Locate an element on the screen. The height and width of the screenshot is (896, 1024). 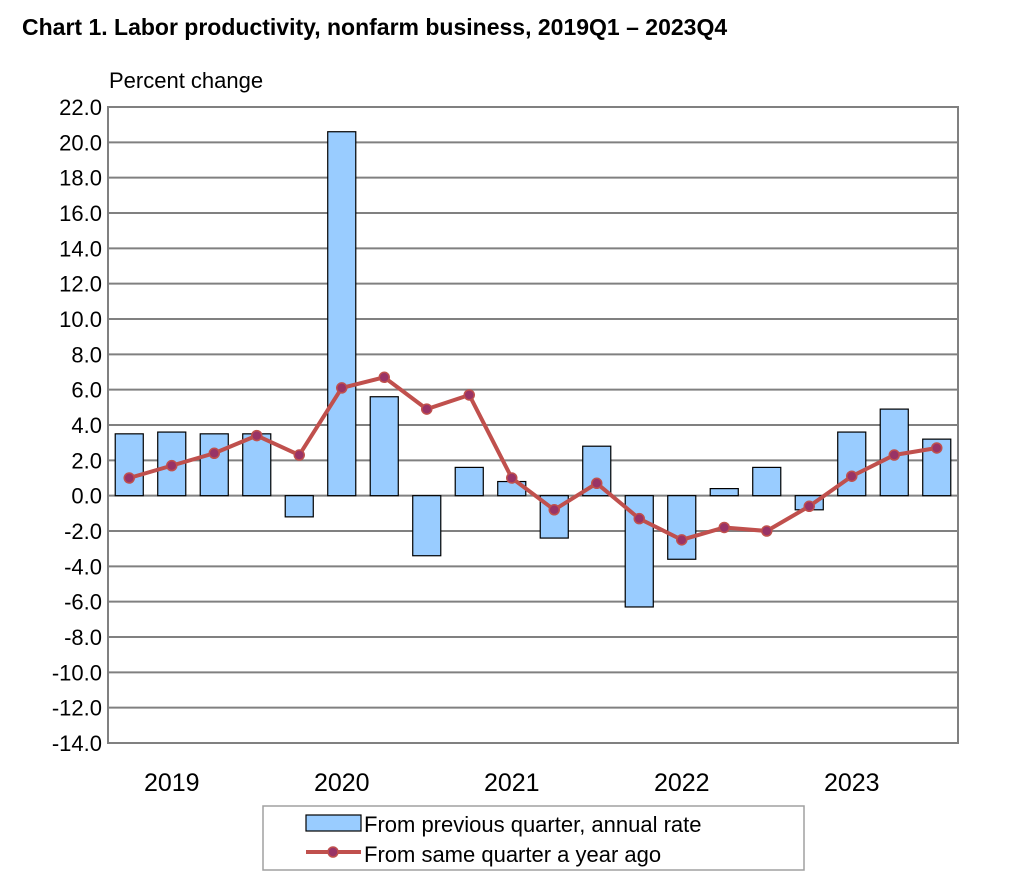
y-tick-label: -12.0 is located at coordinates (77, 708).